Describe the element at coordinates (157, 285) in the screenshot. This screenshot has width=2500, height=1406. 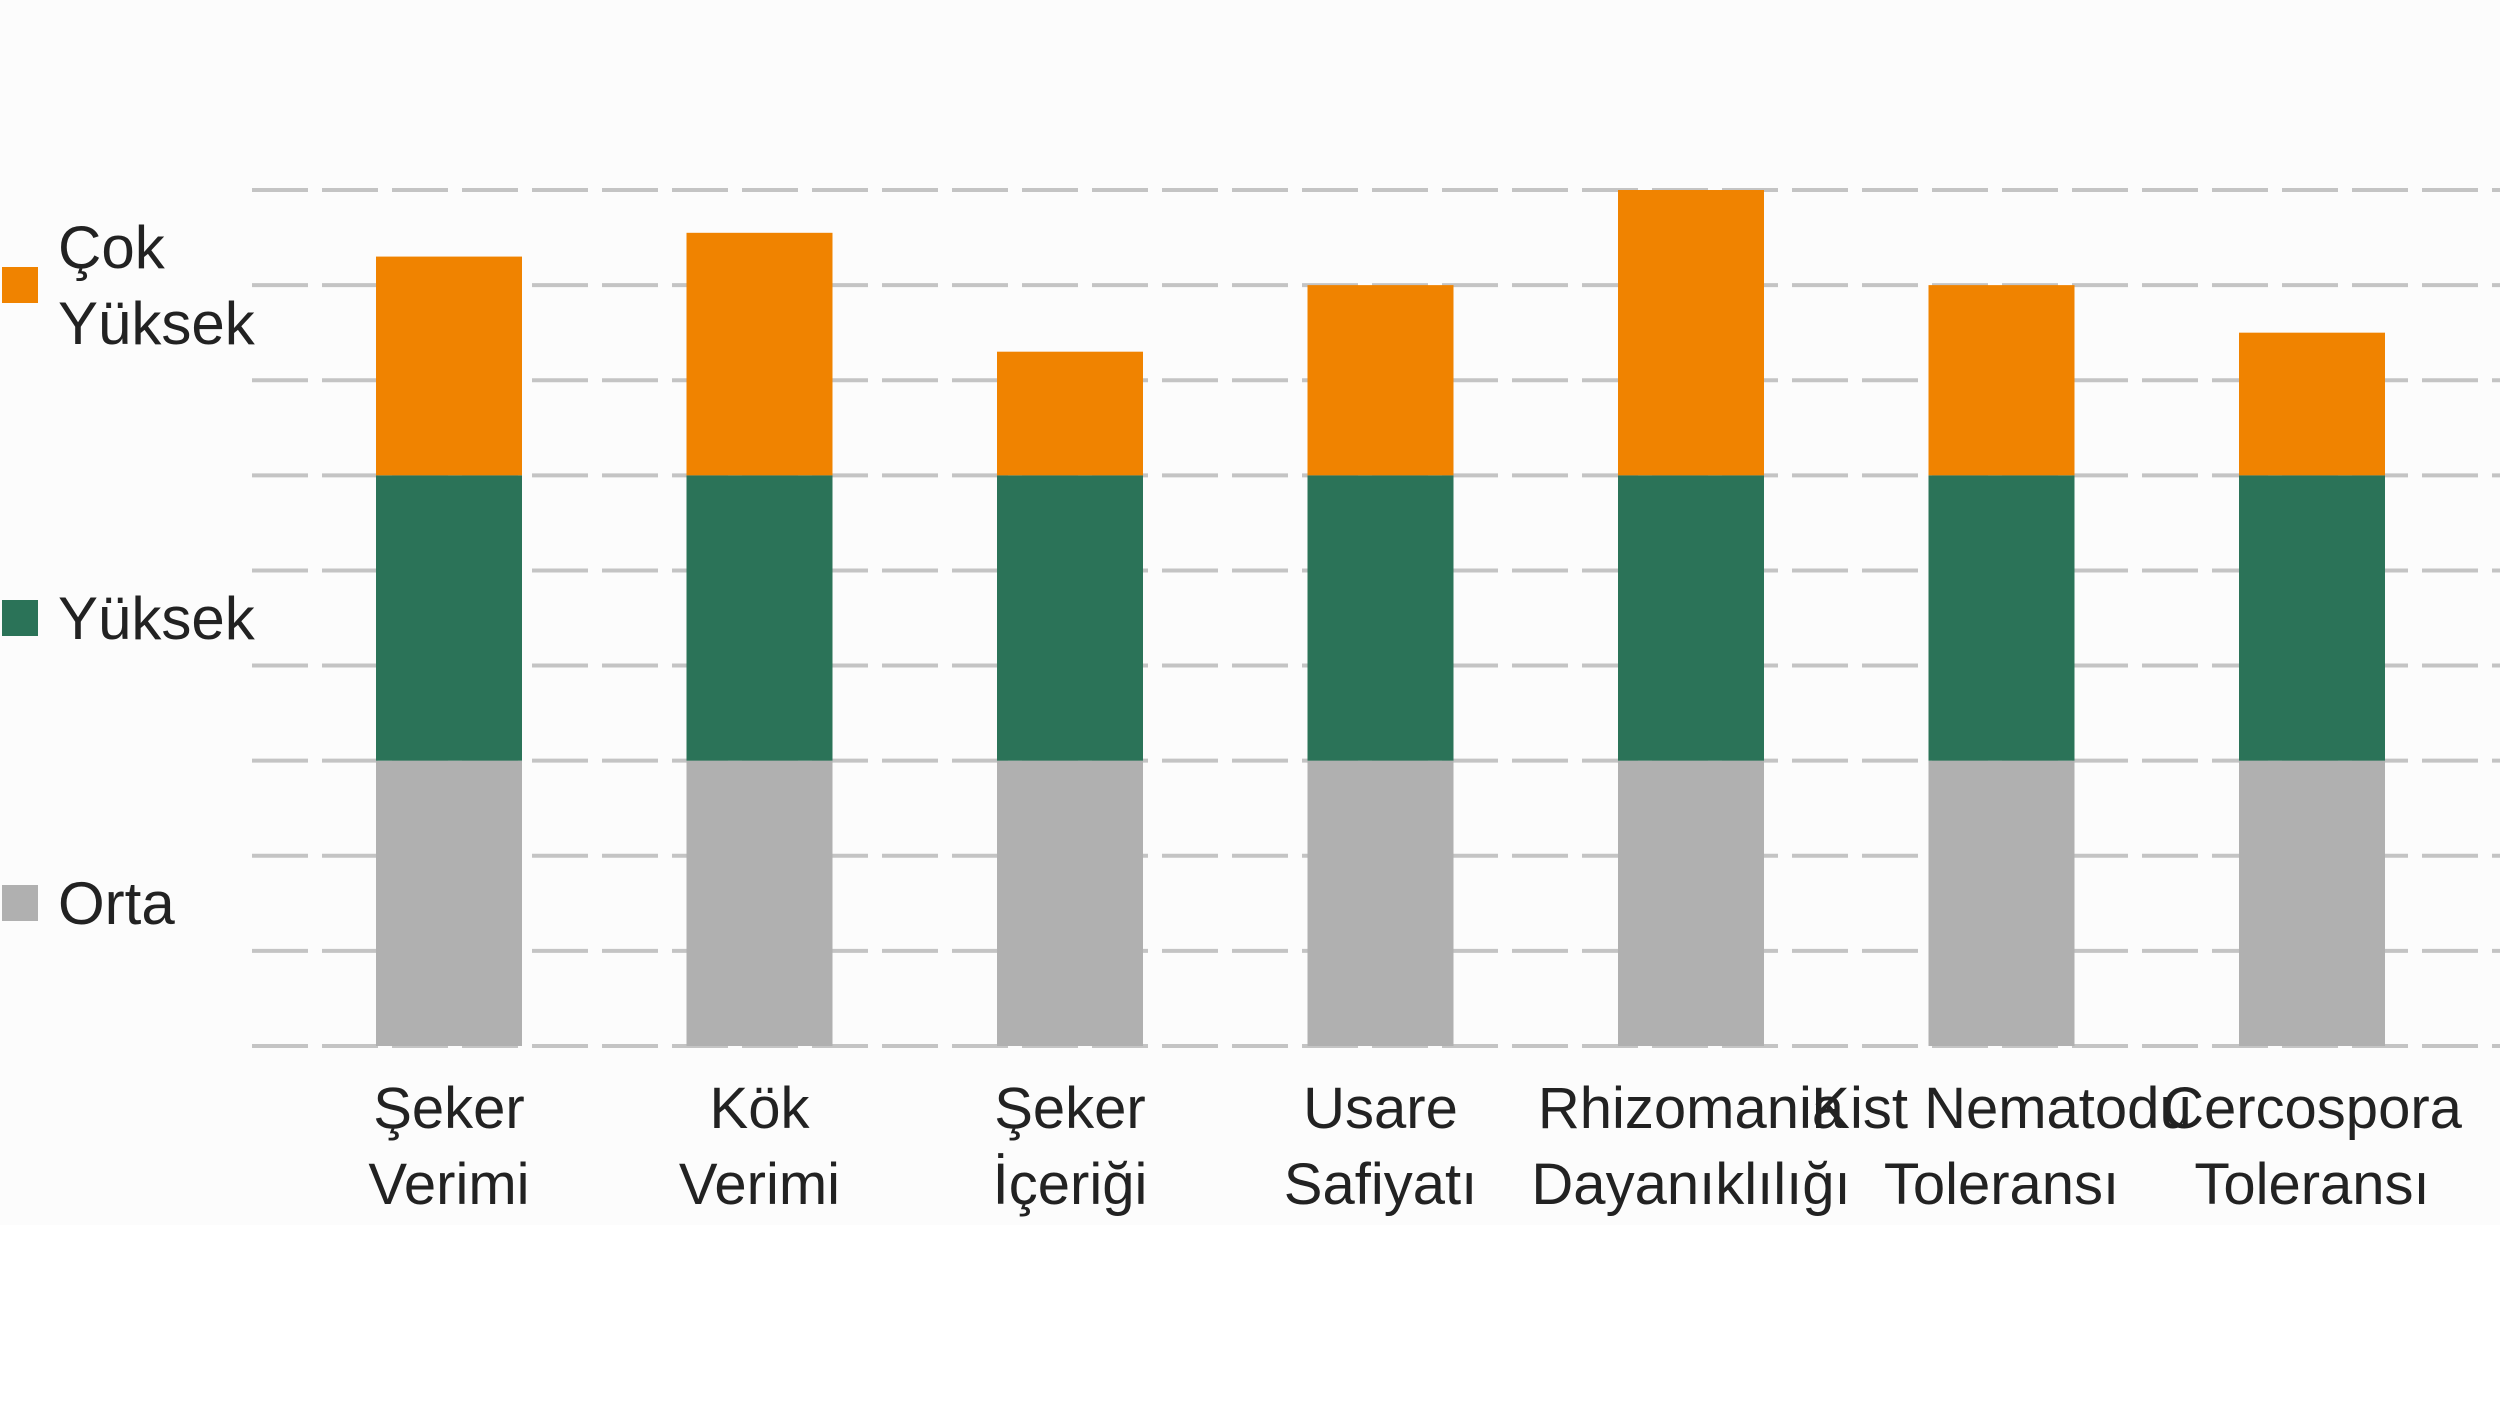
I see `legend-label: Çok Yüksek` at that location.